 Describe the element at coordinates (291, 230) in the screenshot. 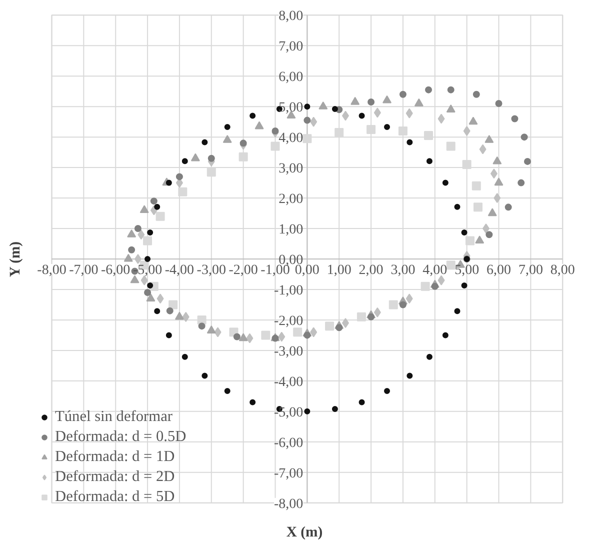

I see `y-tick-label: 1,00` at that location.